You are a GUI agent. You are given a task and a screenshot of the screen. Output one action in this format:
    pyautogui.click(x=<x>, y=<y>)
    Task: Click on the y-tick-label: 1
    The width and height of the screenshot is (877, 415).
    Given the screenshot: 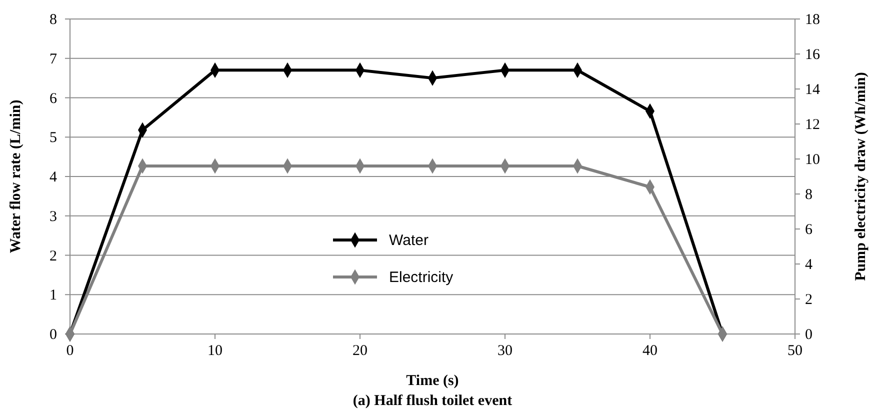 What is the action you would take?
    pyautogui.click(x=53, y=296)
    